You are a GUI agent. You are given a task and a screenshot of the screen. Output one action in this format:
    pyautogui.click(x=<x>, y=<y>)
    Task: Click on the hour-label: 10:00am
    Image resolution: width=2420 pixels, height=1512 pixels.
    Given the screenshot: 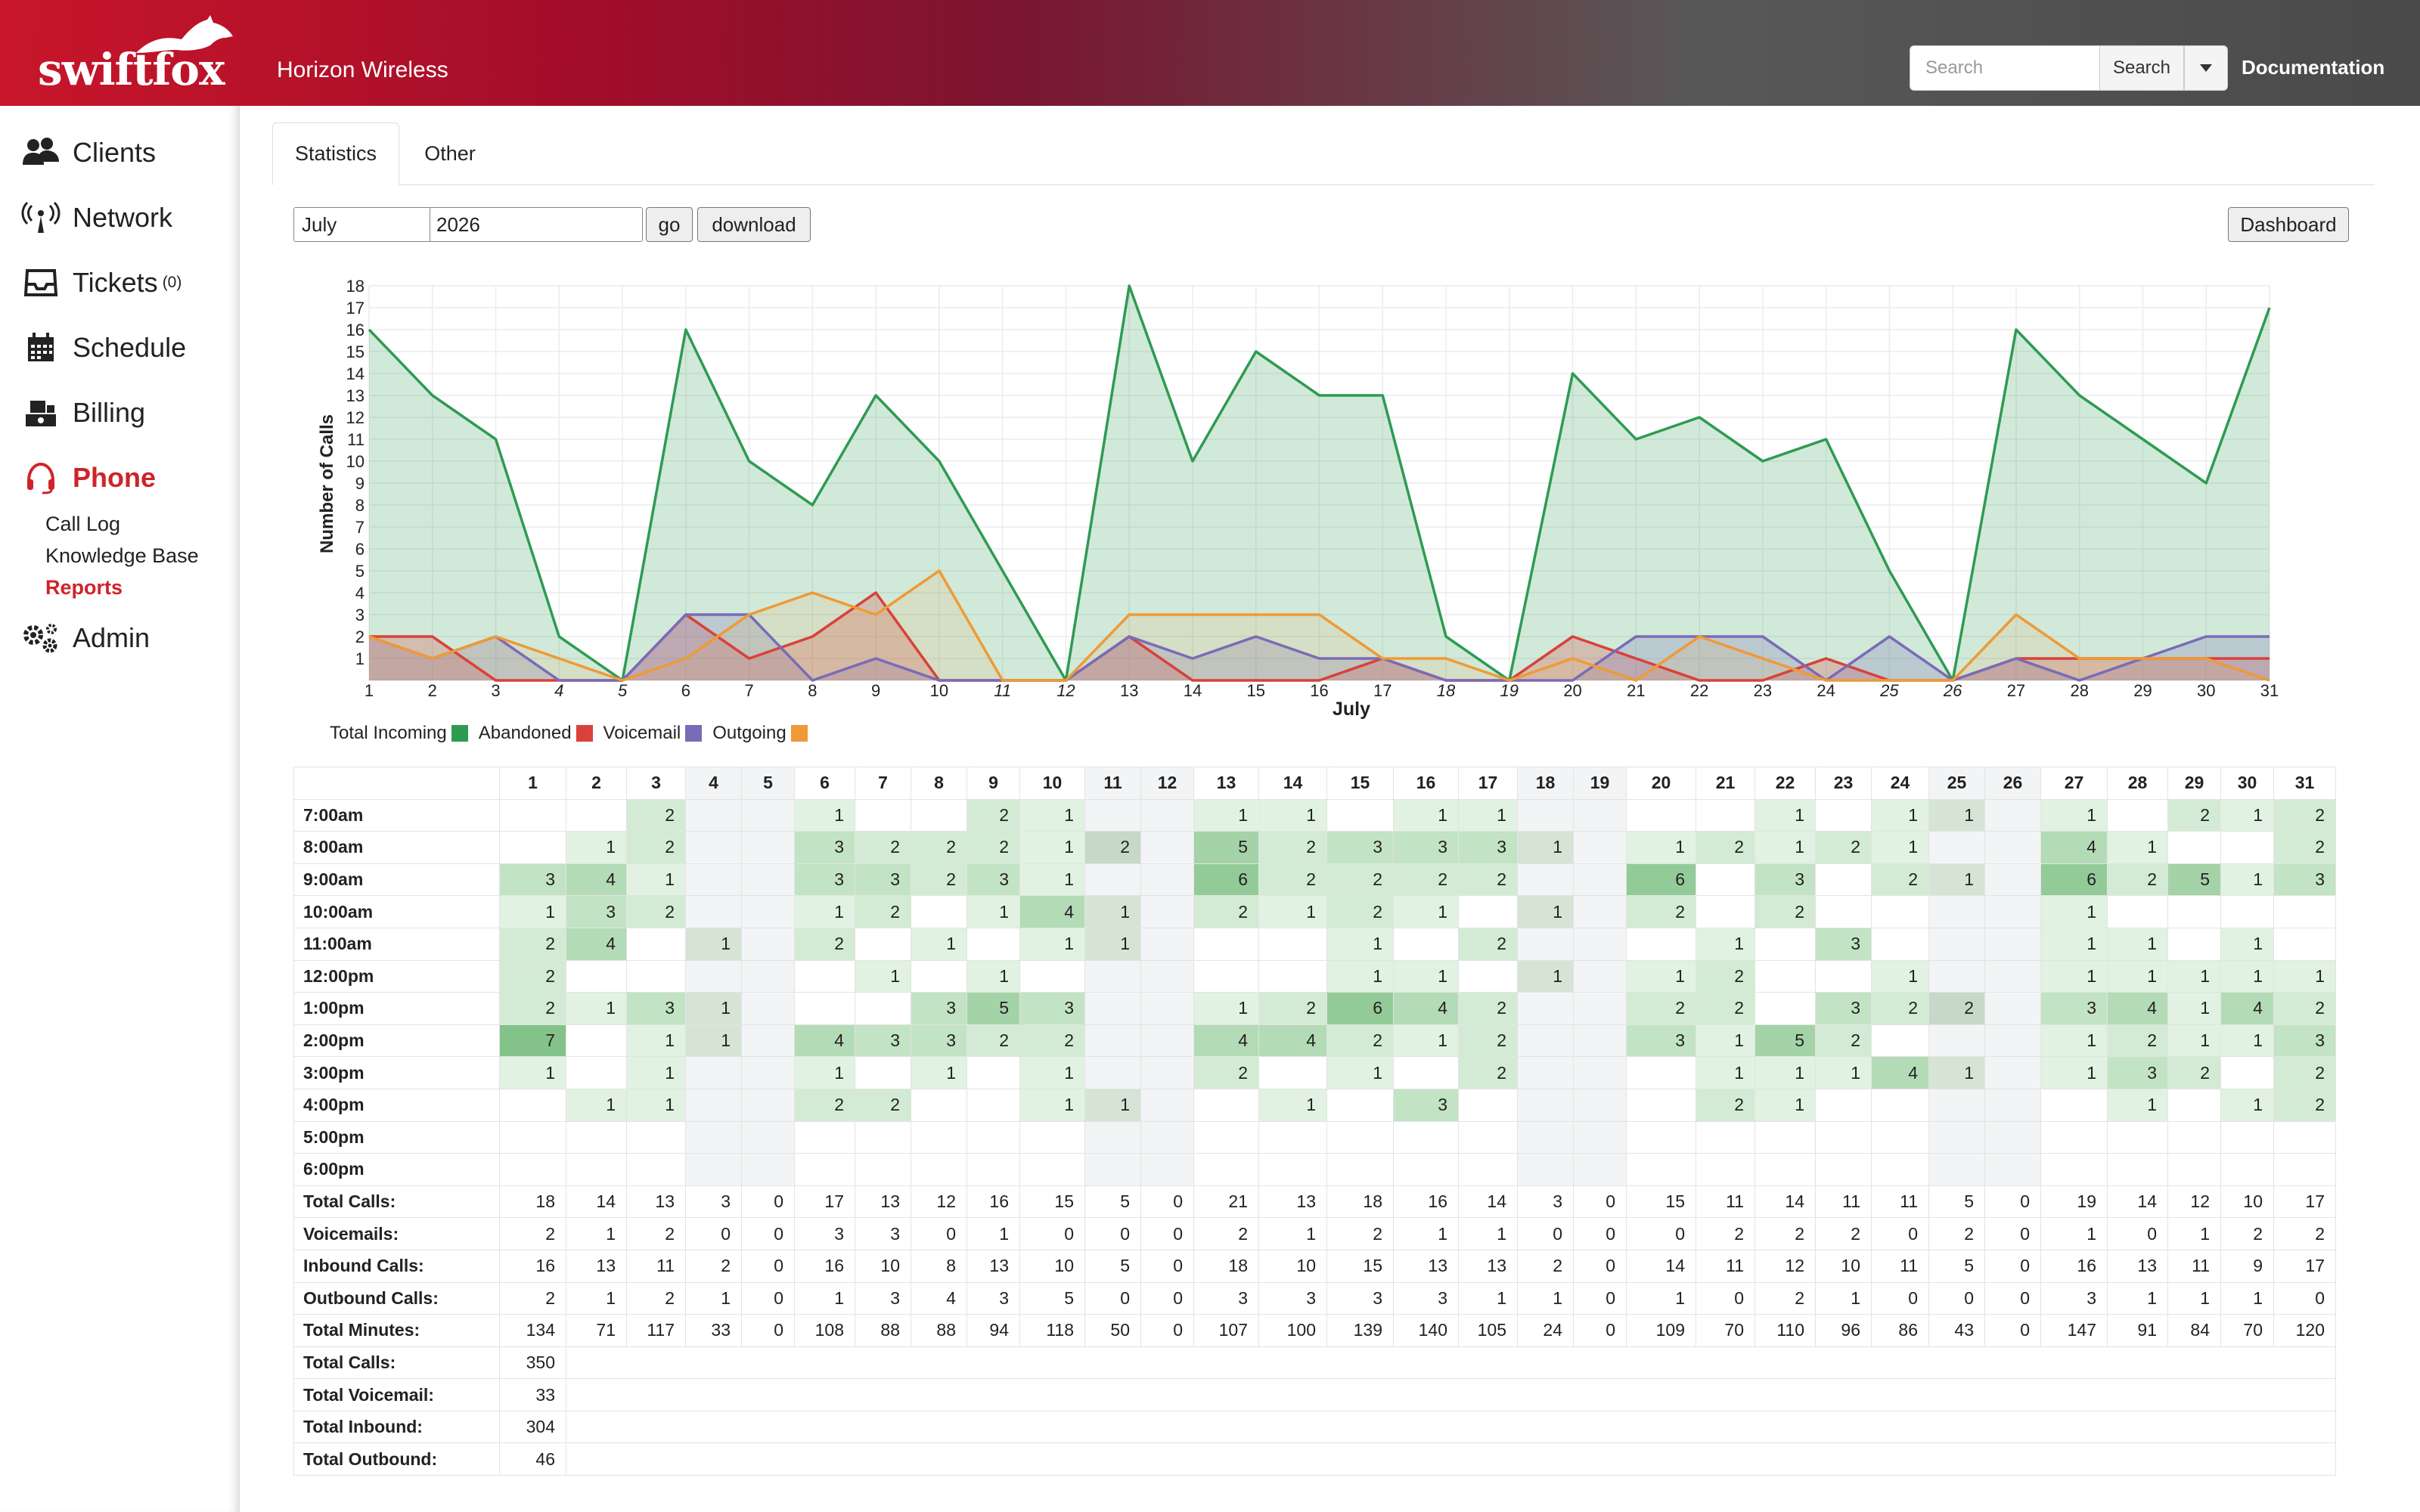 What is the action you would take?
    pyautogui.click(x=396, y=911)
    